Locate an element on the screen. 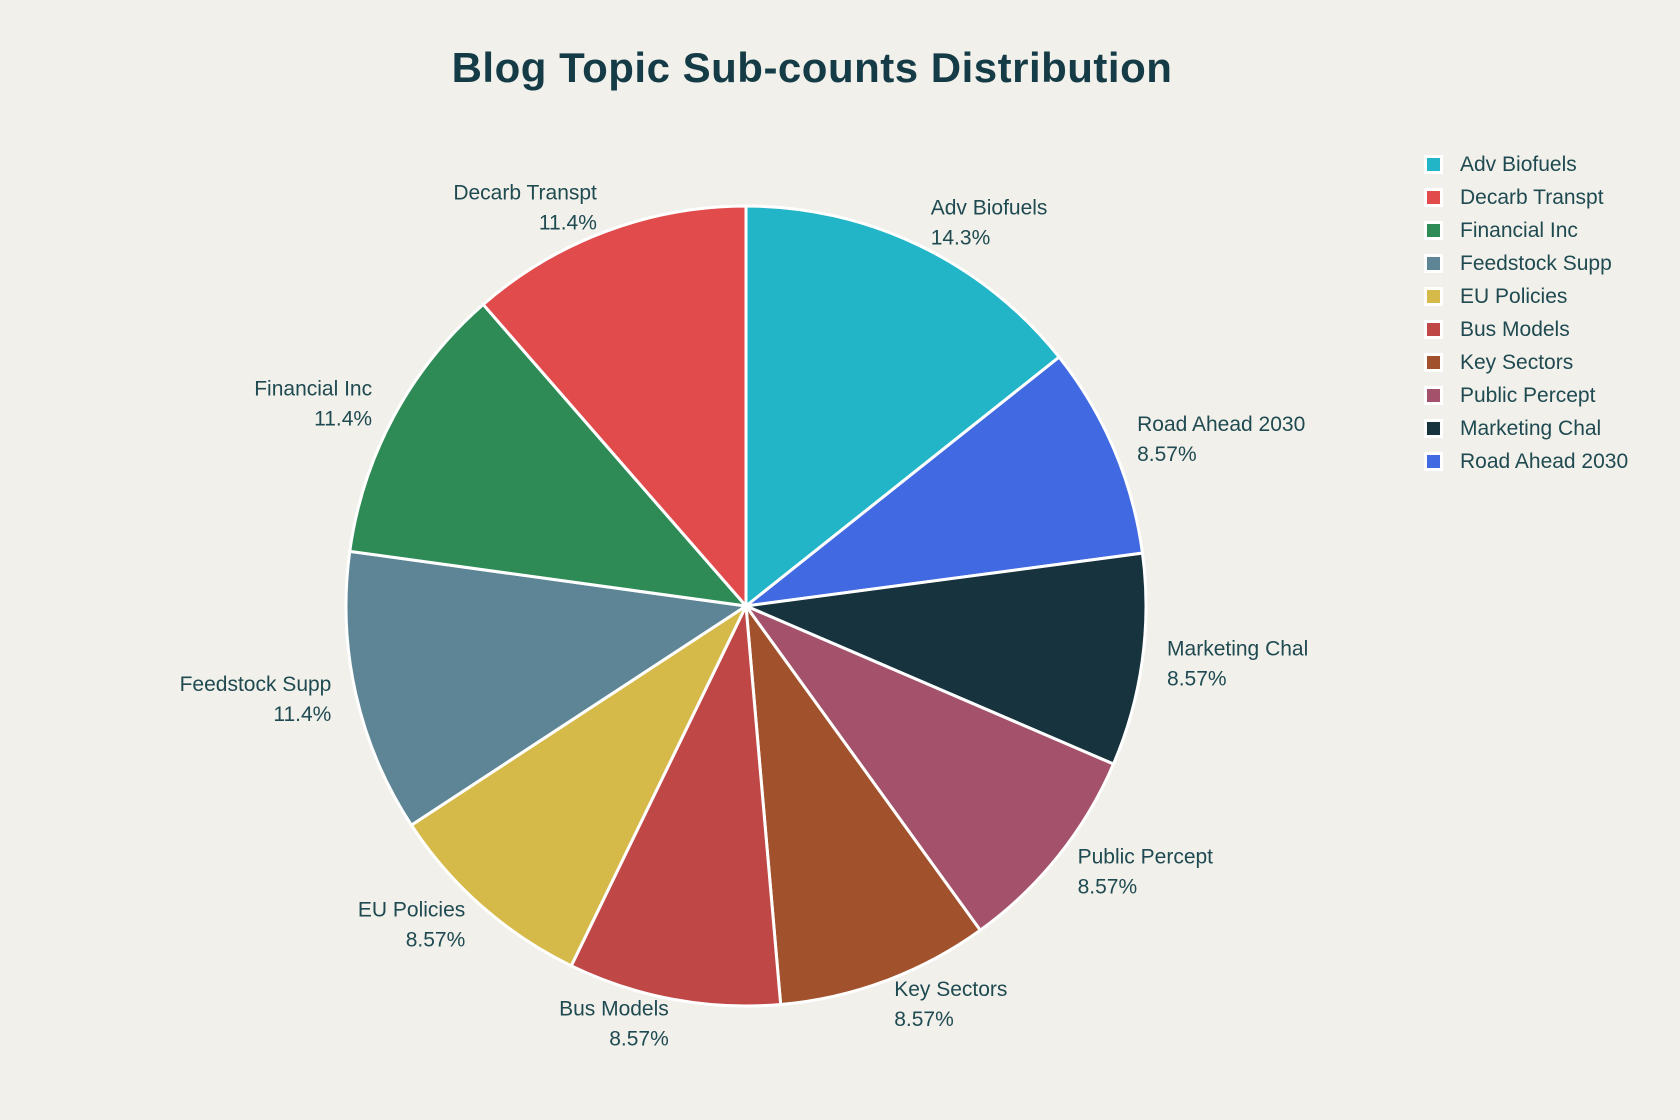 The height and width of the screenshot is (1120, 1680). pie-percent-bus-models: 8.57% is located at coordinates (639, 1038).